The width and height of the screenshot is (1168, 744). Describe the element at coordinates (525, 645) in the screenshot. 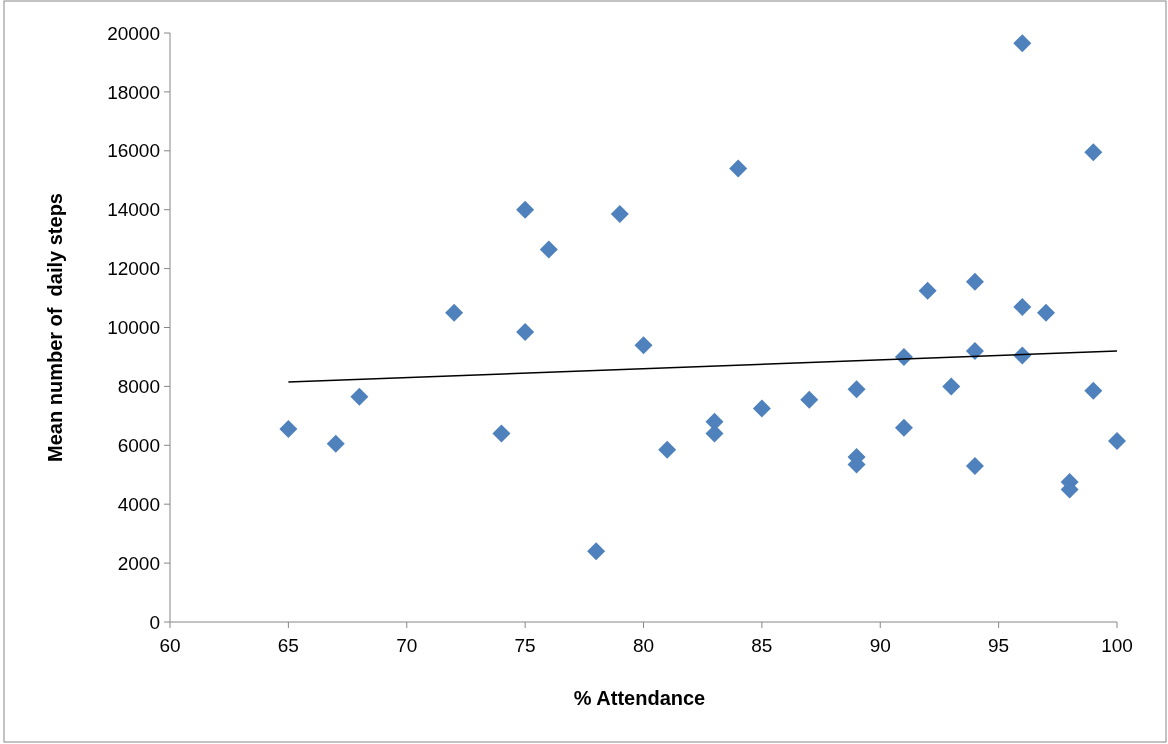

I see `x-tick-label: 75` at that location.